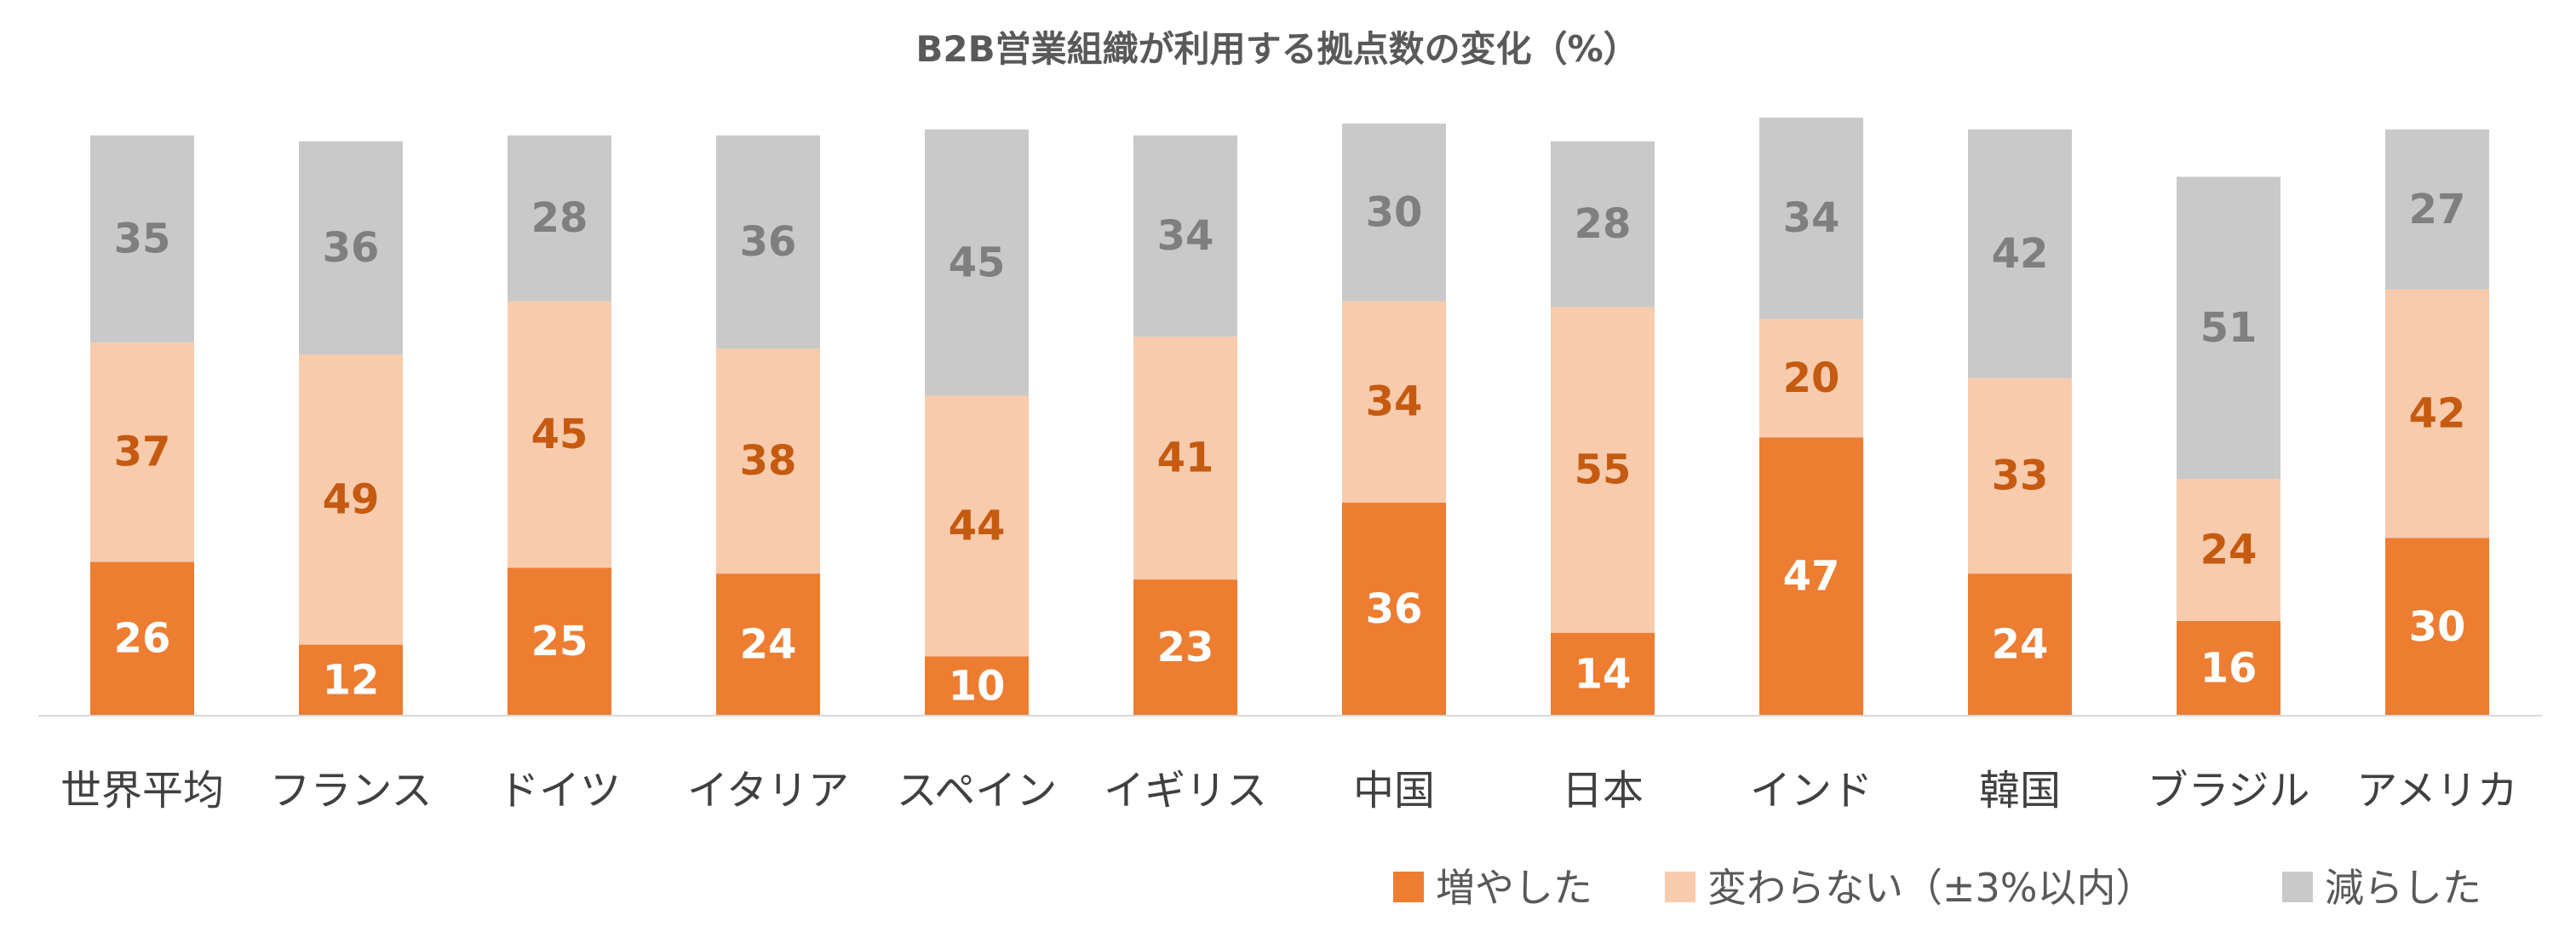 The height and width of the screenshot is (950, 2576). Describe the element at coordinates (142, 453) in the screenshot. I see `data-label-unchanged: 37` at that location.